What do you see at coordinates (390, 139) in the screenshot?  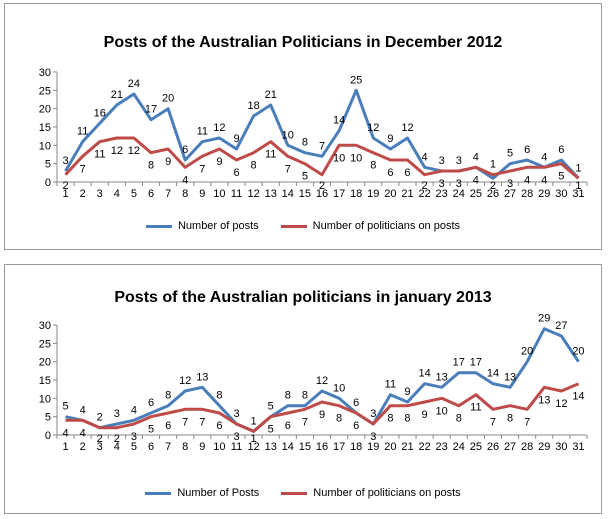 I see `data-label-posts: 9` at bounding box center [390, 139].